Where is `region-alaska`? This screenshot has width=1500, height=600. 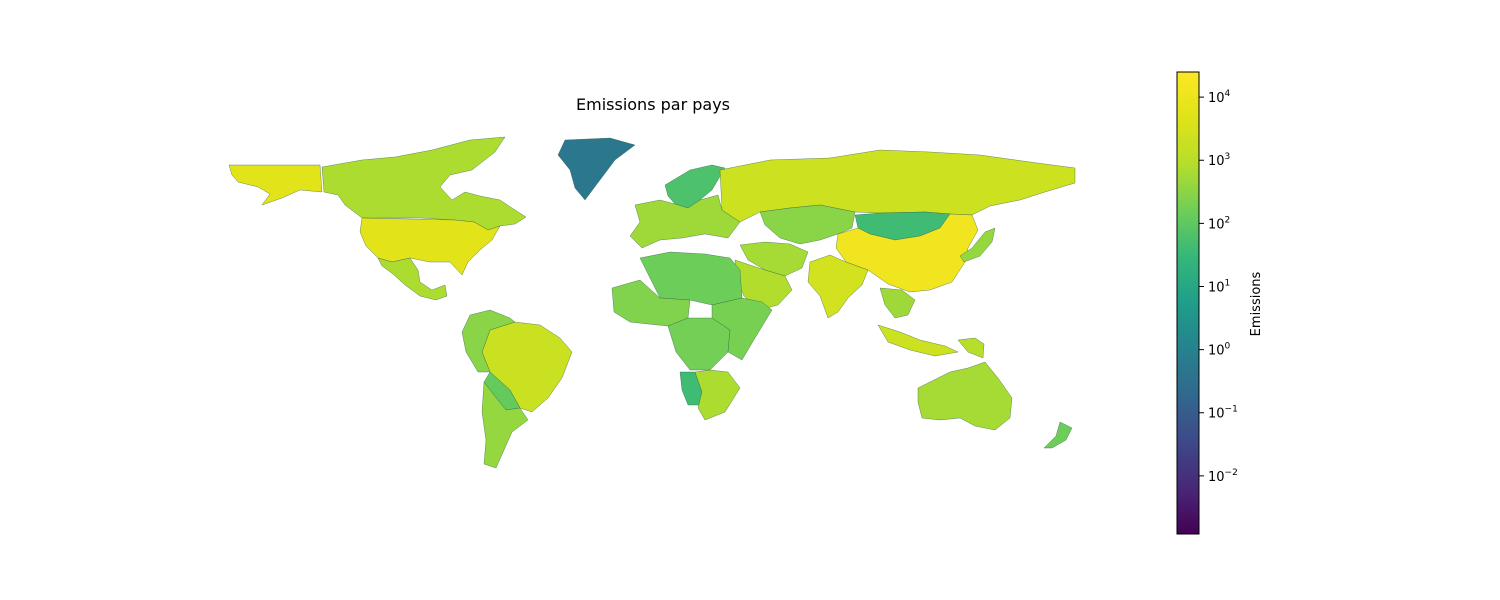 region-alaska is located at coordinates (275, 185).